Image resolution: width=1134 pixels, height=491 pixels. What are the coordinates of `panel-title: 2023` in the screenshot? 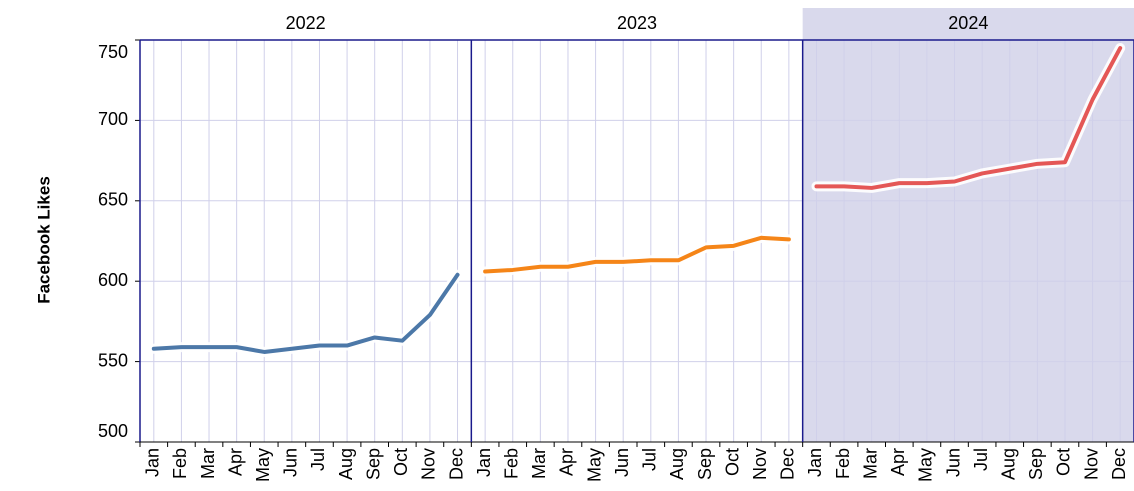 It's located at (637, 23).